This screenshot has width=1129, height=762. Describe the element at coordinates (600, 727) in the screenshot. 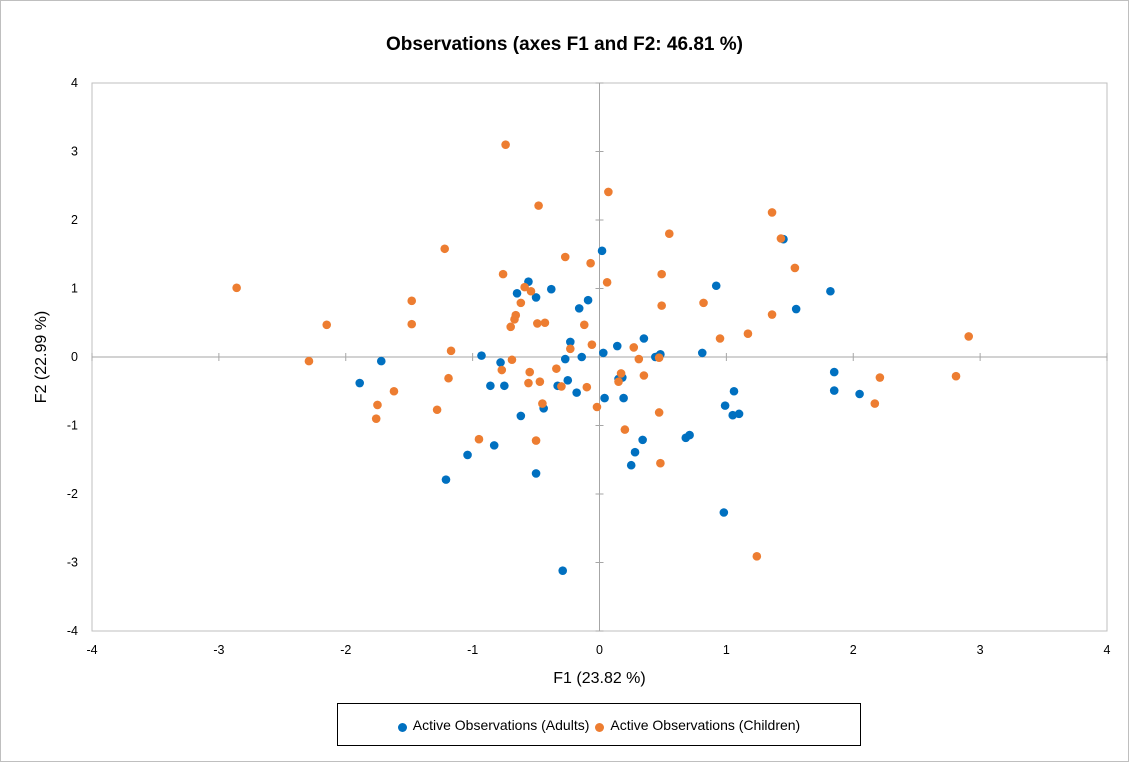

I see `legend-marker-children` at that location.